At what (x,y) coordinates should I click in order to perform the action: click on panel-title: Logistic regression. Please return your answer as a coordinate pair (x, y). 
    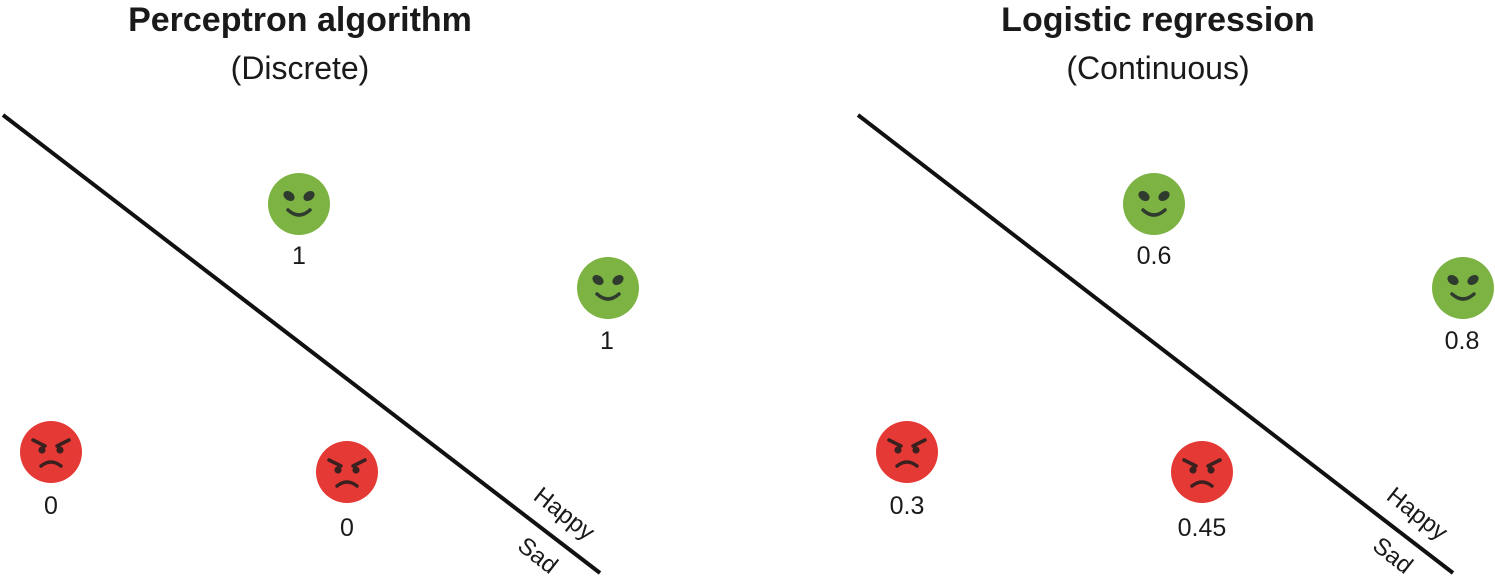
    Looking at the image, I should click on (1158, 20).